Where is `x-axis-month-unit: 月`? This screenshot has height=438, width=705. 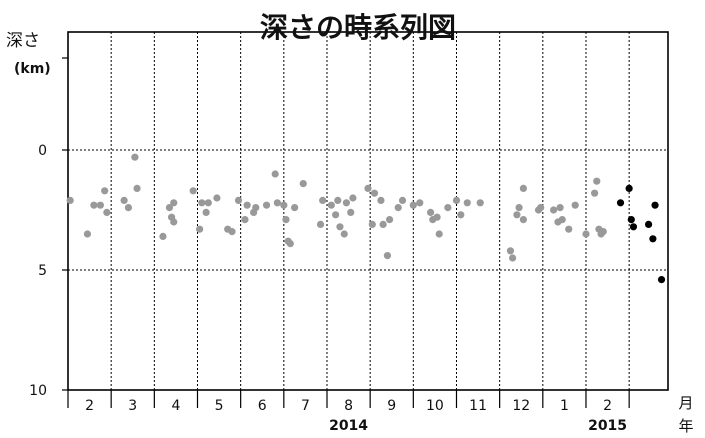
x-axis-month-unit: 月 is located at coordinates (685, 403).